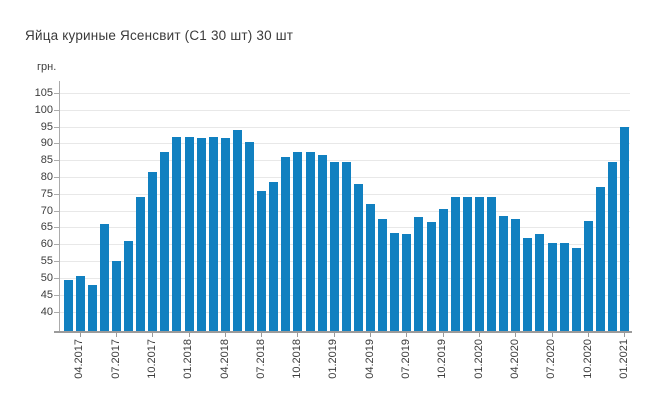 This screenshot has width=654, height=402. I want to click on bar-06.2017, so click(104, 277).